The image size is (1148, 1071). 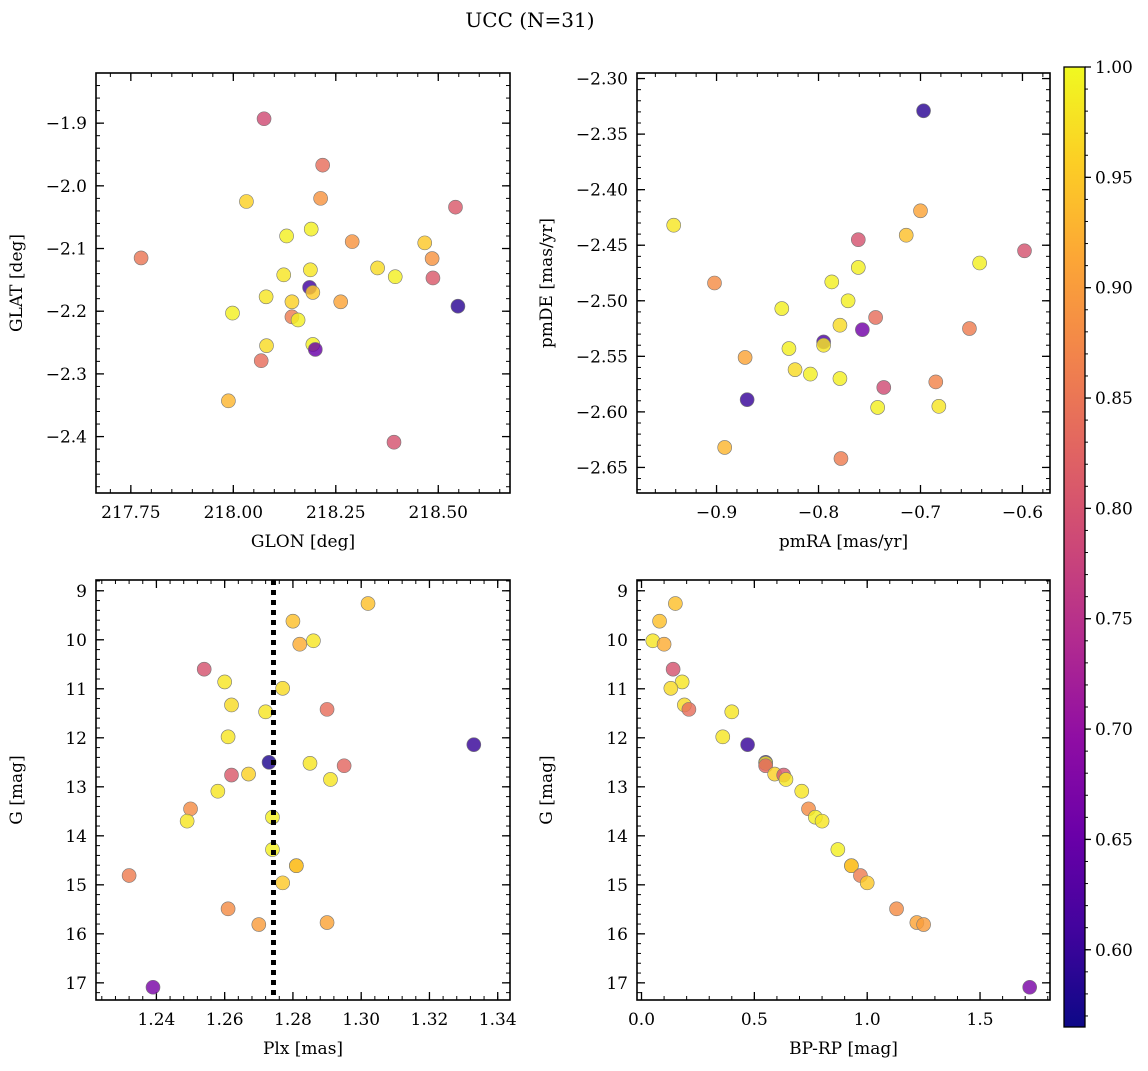 What do you see at coordinates (602, 302) in the screenshot?
I see `y-tick-label: −2.50` at bounding box center [602, 302].